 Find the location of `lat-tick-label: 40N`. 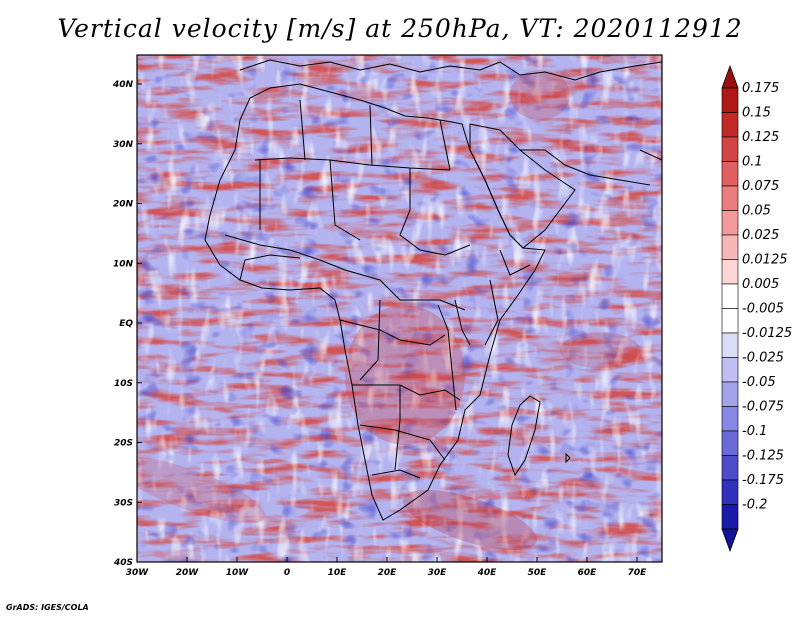

lat-tick-label: 40N is located at coordinates (123, 85).